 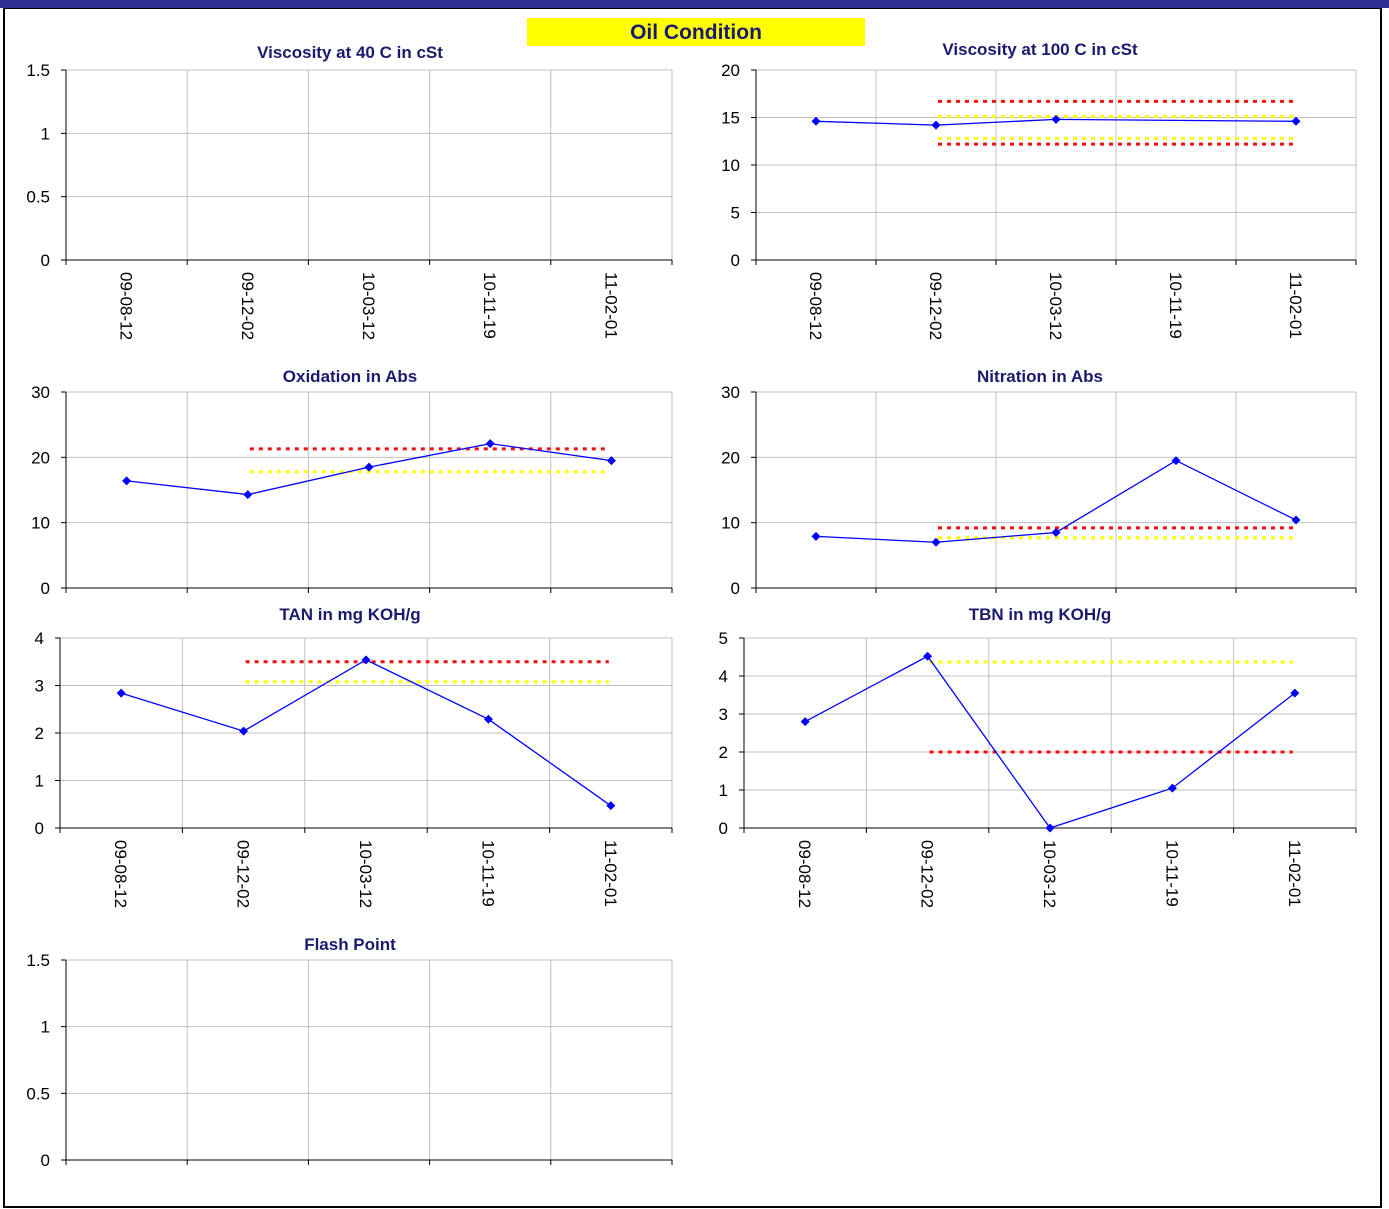 What do you see at coordinates (1040, 614) in the screenshot?
I see `chart-title: TBN in mg KOH/g` at bounding box center [1040, 614].